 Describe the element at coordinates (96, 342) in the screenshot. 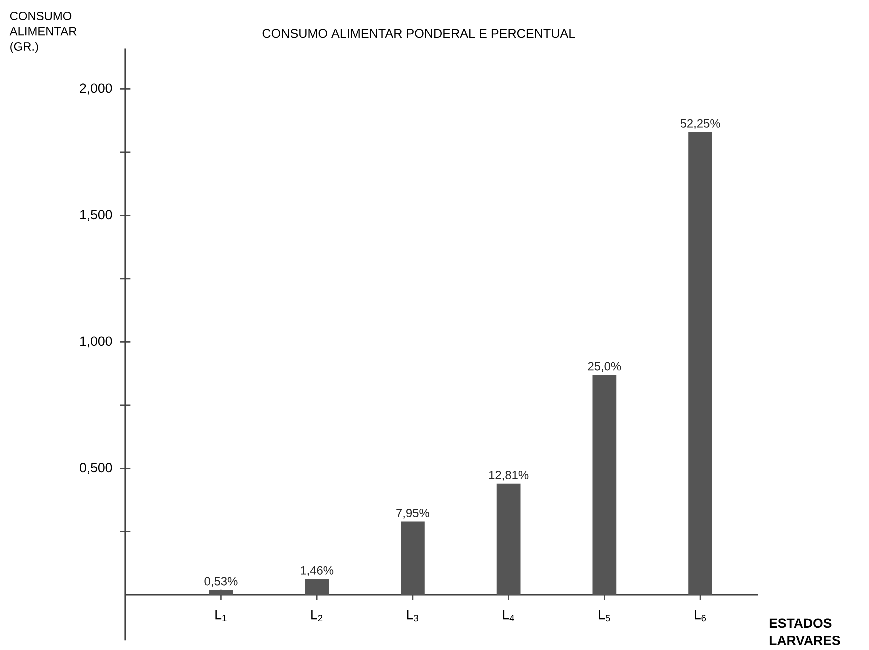

I see `y-tick-label: 1,000` at that location.